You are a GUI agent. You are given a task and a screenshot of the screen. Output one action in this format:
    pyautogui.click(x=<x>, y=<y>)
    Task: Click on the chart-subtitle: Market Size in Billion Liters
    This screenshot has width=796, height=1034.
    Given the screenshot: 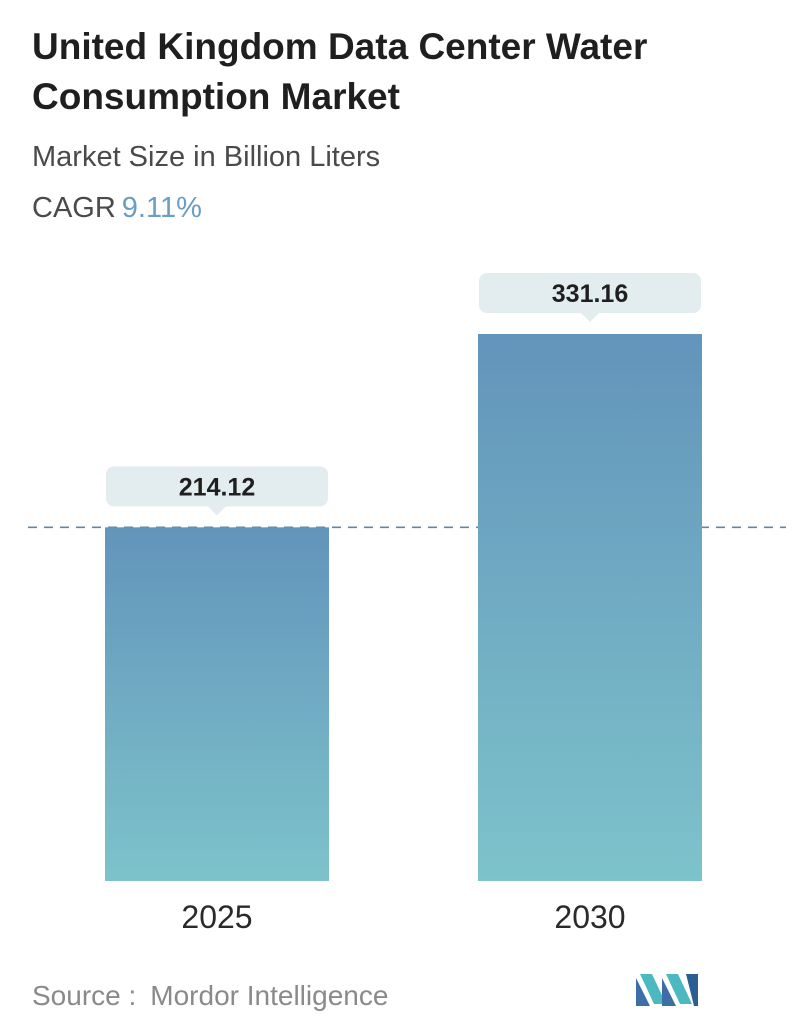 What is the action you would take?
    pyautogui.click(x=206, y=157)
    